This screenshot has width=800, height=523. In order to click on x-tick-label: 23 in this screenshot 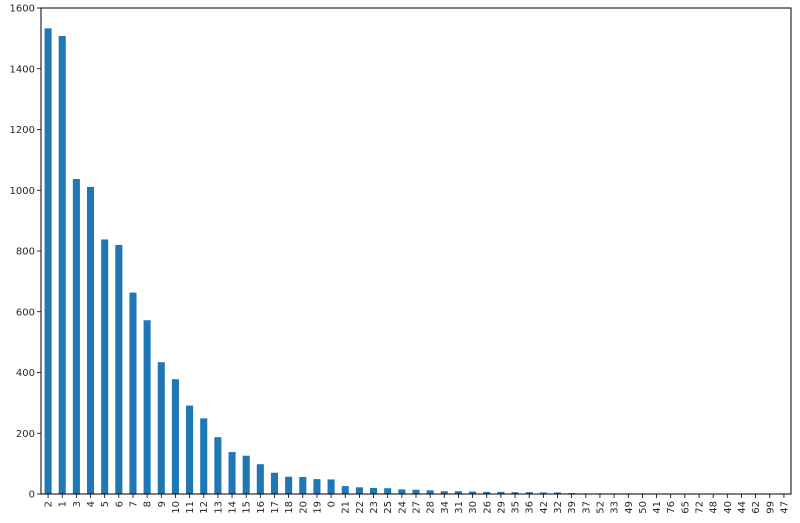, I will do `click(374, 507)`.